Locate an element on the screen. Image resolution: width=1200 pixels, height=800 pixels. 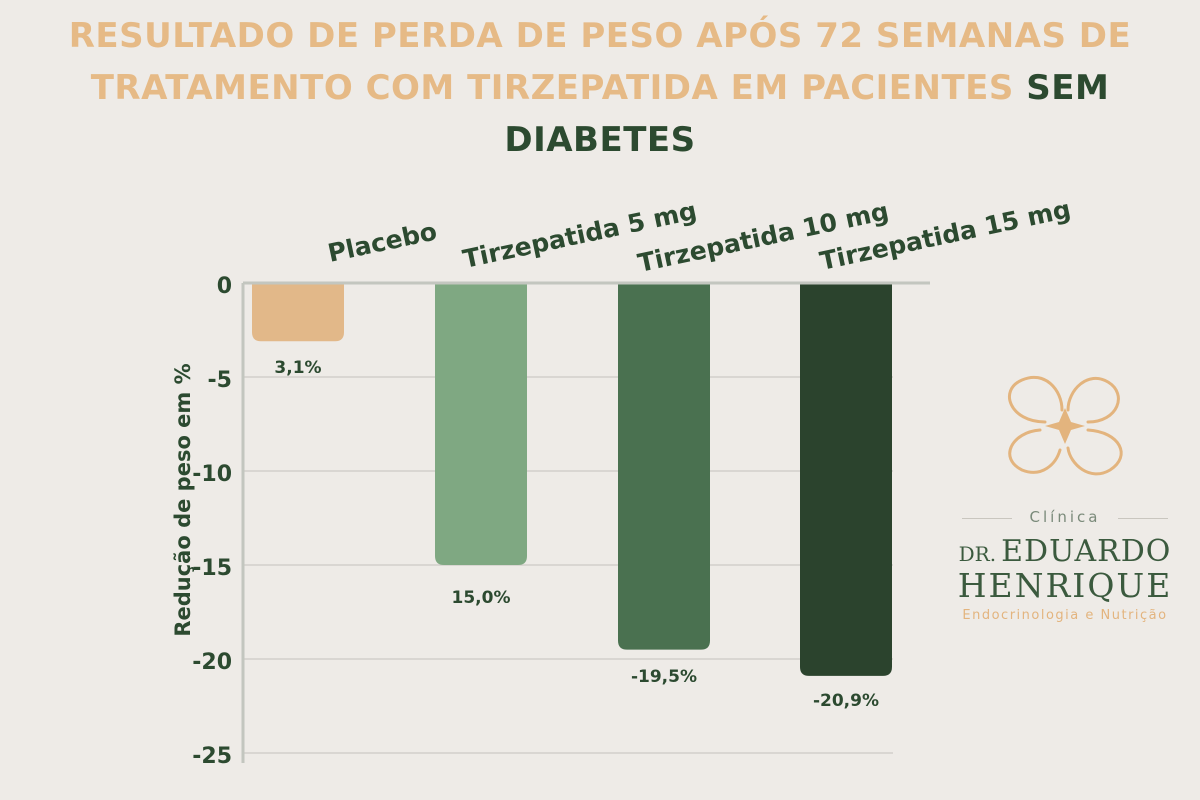
logo-first-name: EDUARDO is located at coordinates (1086, 551).